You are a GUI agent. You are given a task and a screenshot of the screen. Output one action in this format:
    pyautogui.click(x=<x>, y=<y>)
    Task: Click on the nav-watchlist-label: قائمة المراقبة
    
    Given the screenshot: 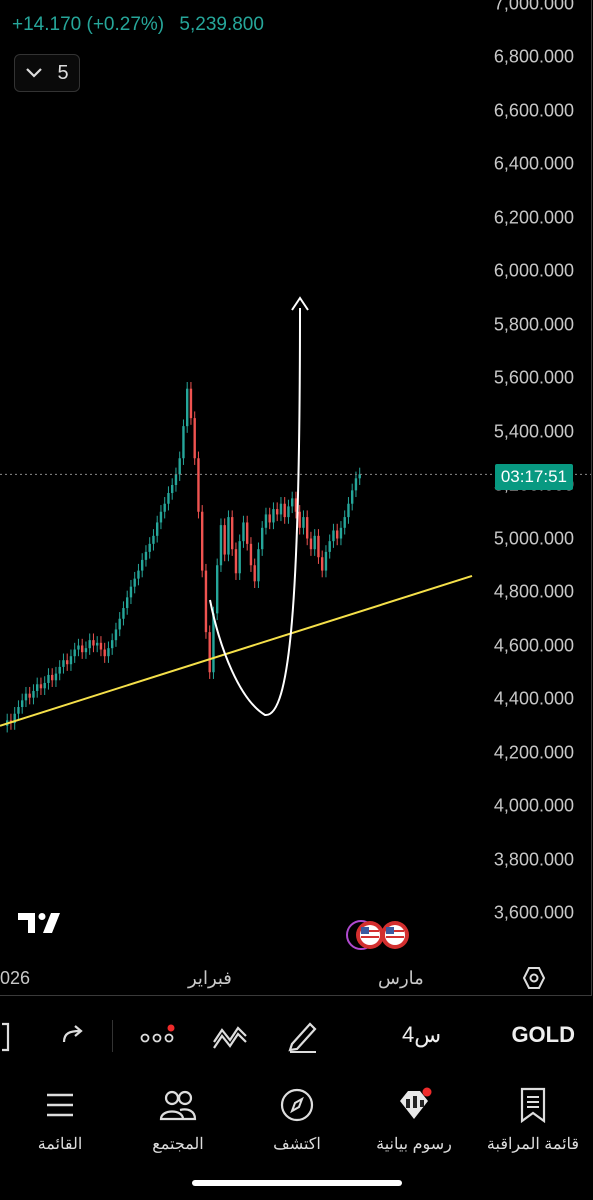 What is the action you would take?
    pyautogui.click(x=533, y=1144)
    